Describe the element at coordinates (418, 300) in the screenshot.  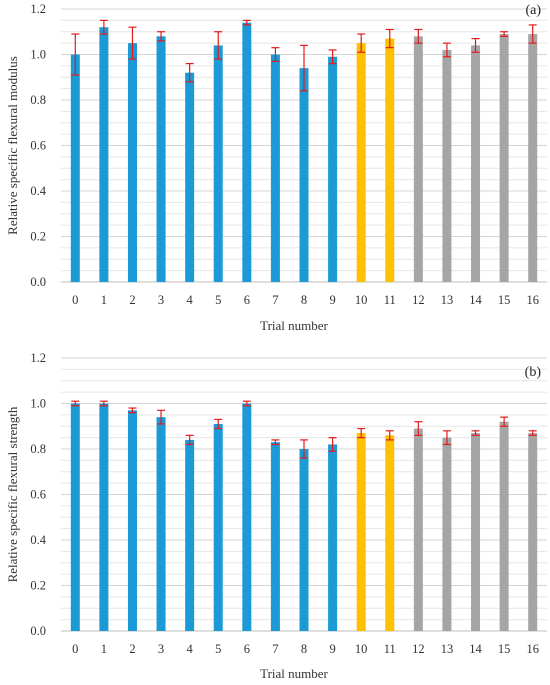
I see `x-tick-label: 12` at that location.